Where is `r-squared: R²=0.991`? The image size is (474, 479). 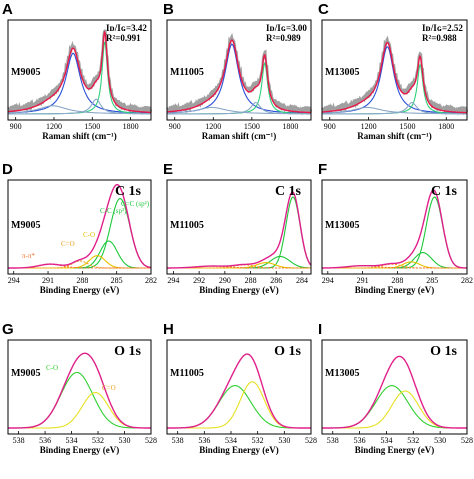 r-squared: R²=0.991 is located at coordinates (123, 38).